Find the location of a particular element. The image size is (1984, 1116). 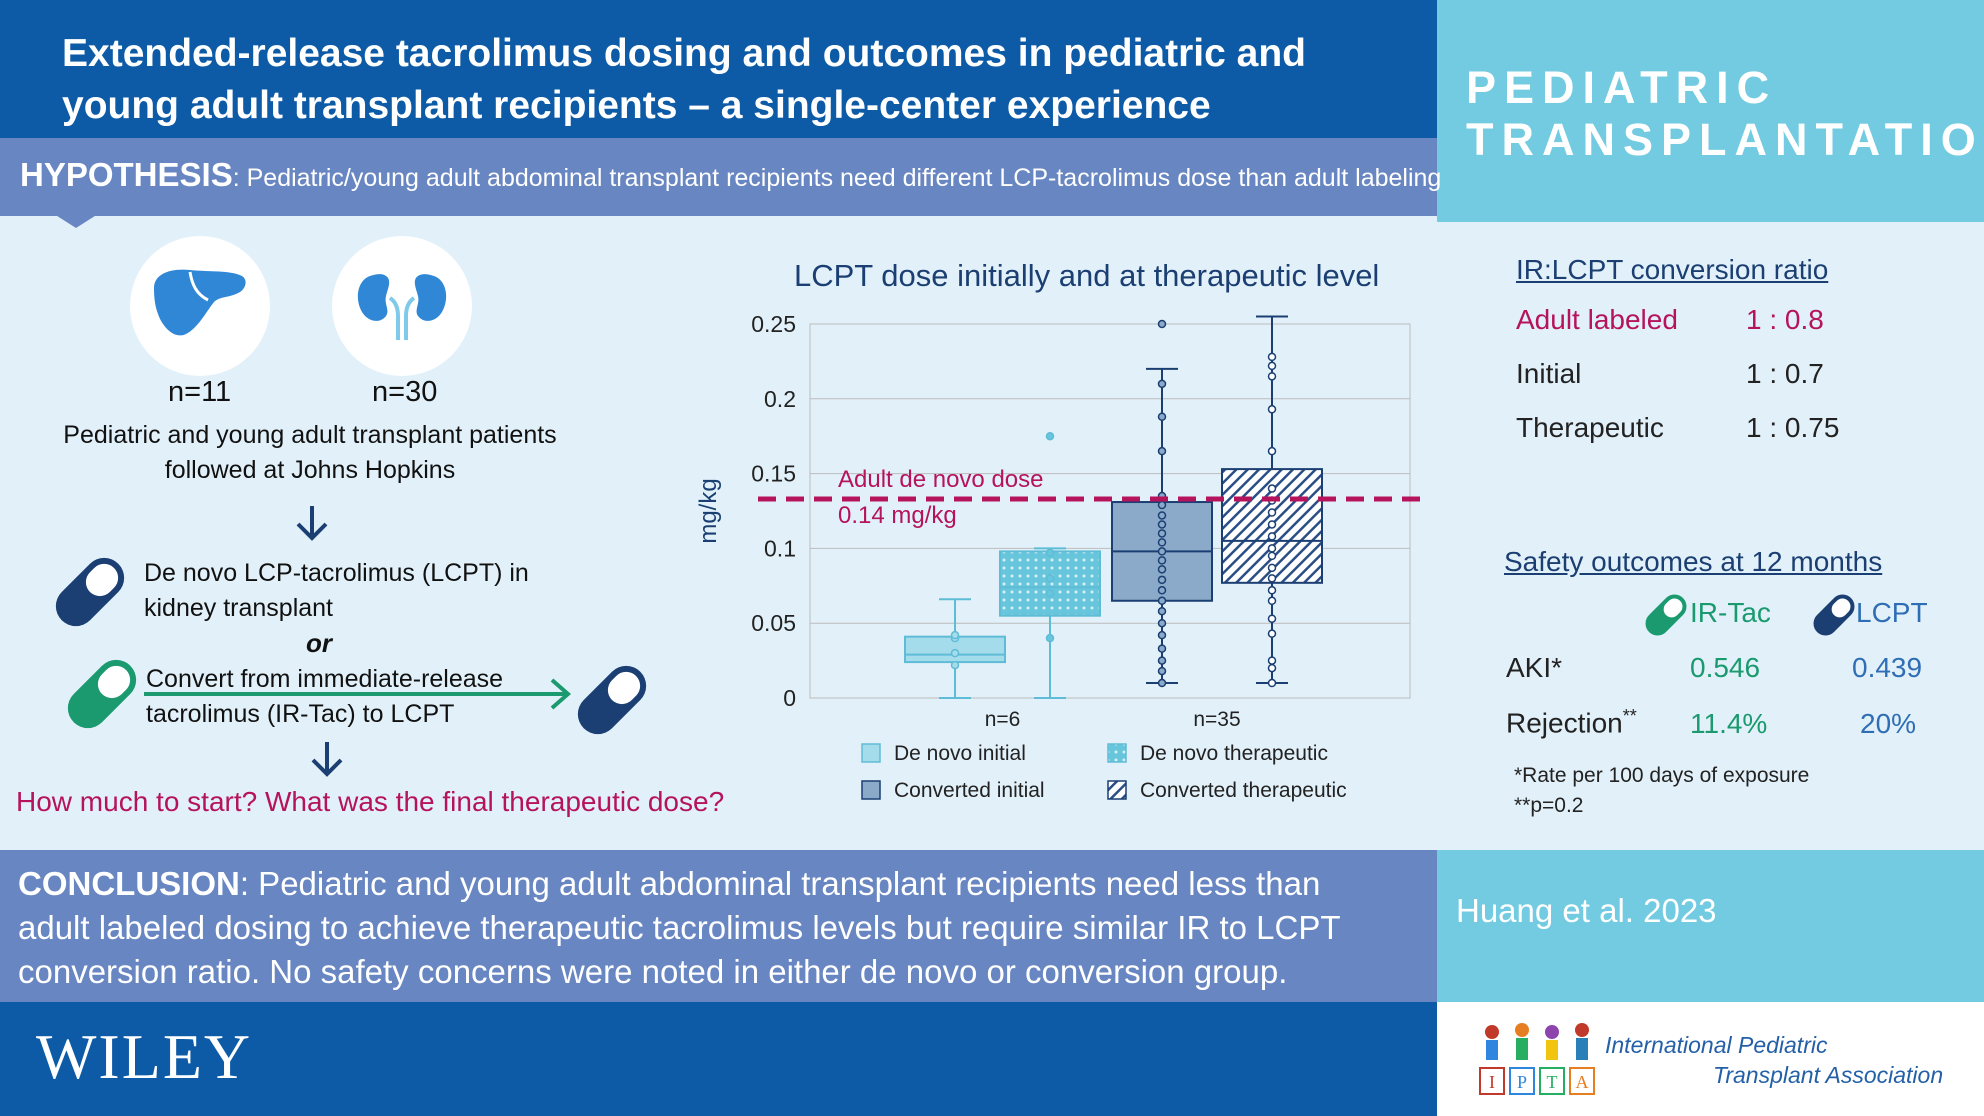

convert-line-2: tacrolimus (IR-Tac) to LCPT is located at coordinates (300, 714).